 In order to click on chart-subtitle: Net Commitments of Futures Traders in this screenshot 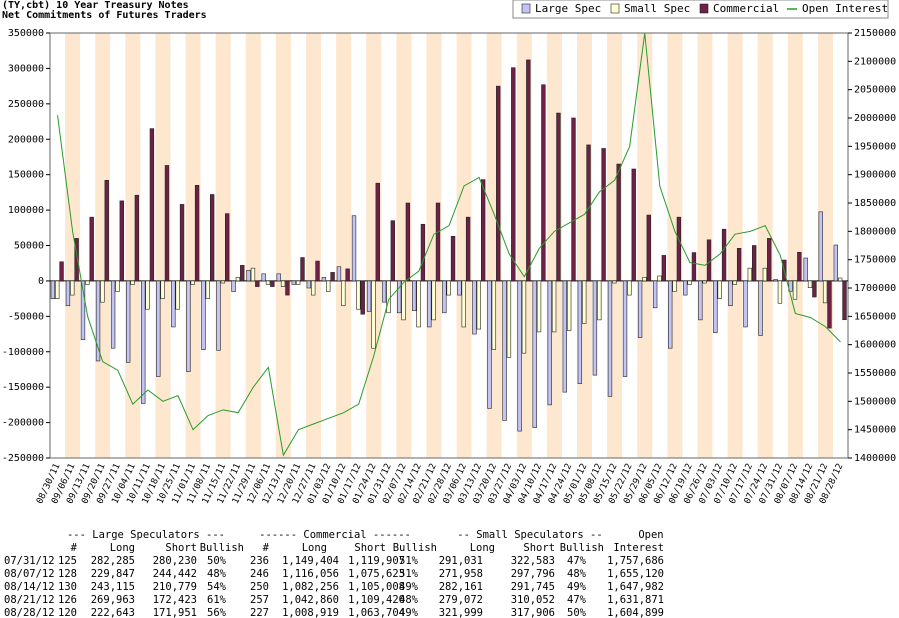, I will do `click(104, 15)`.